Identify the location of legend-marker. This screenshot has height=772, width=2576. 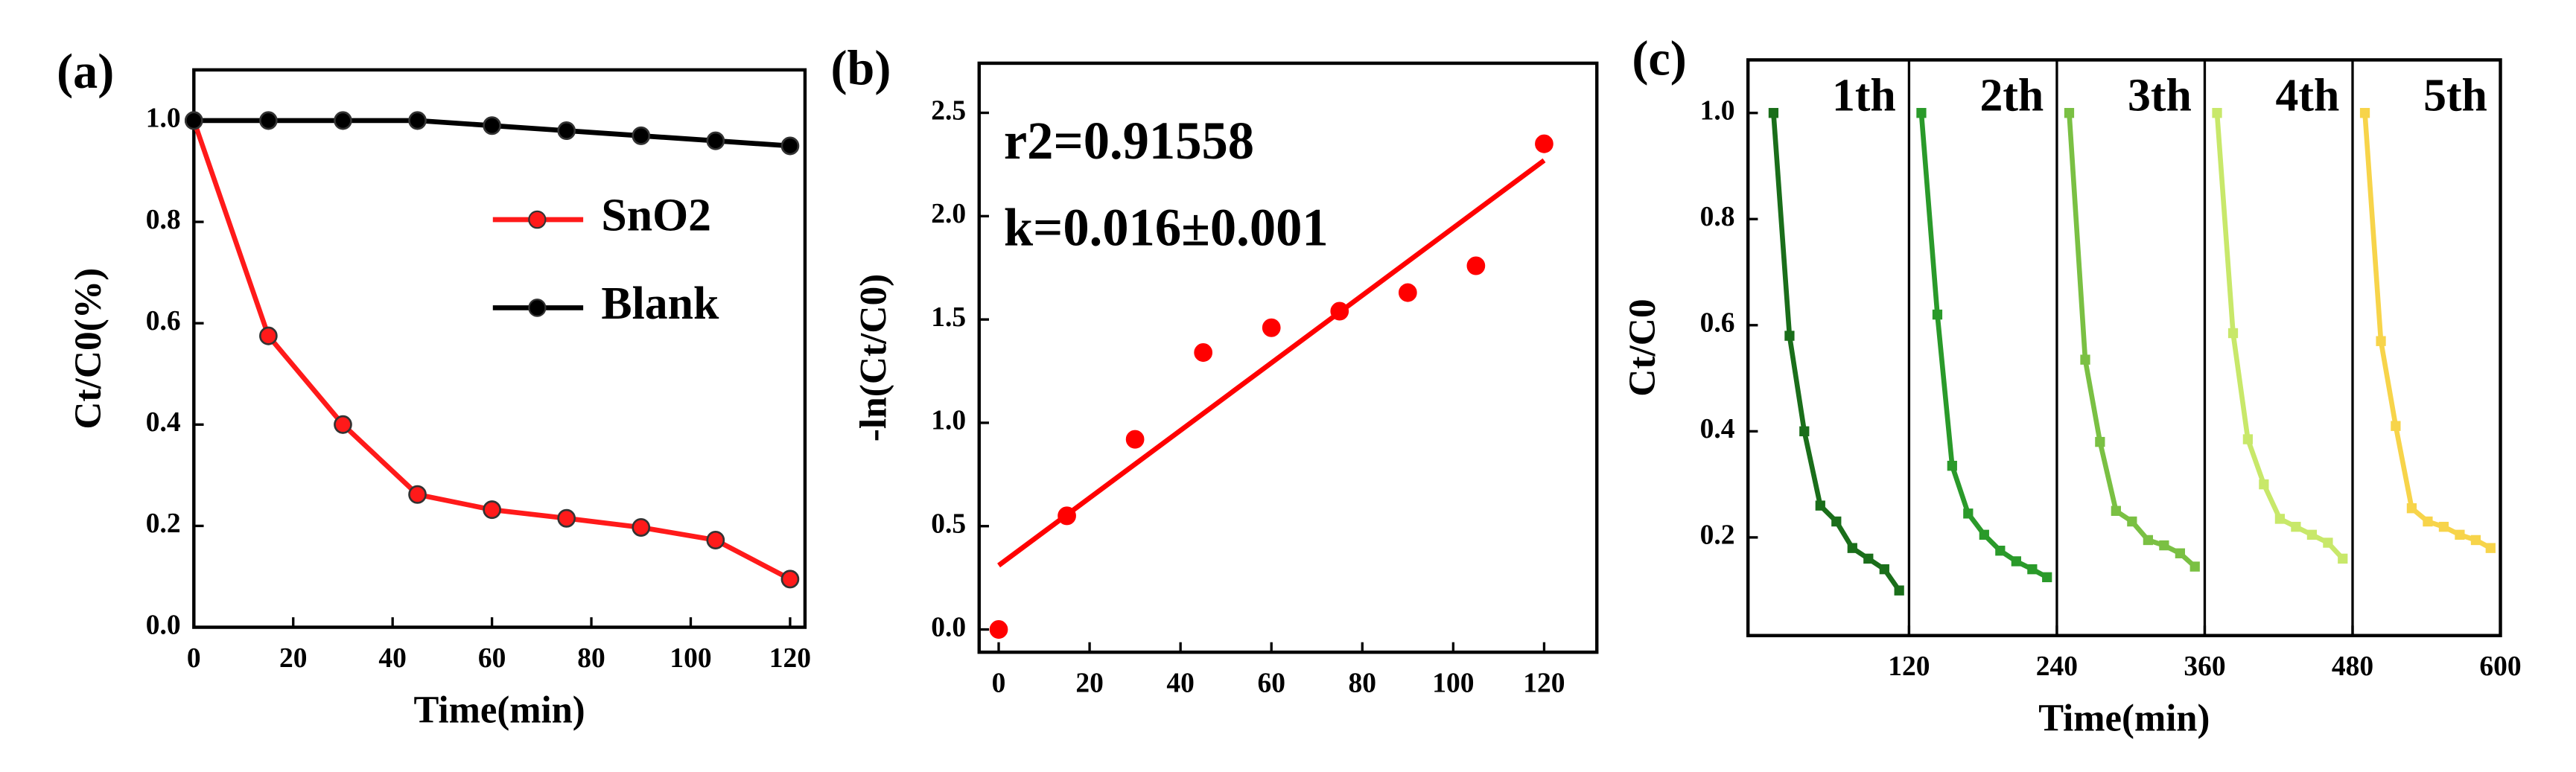
(537, 219).